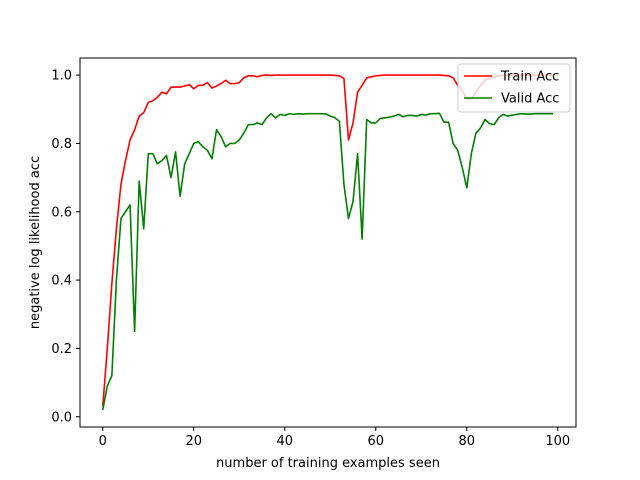 Image resolution: width=640 pixels, height=480 pixels. Describe the element at coordinates (61, 417) in the screenshot. I see `y-tick-label: 0.0` at that location.